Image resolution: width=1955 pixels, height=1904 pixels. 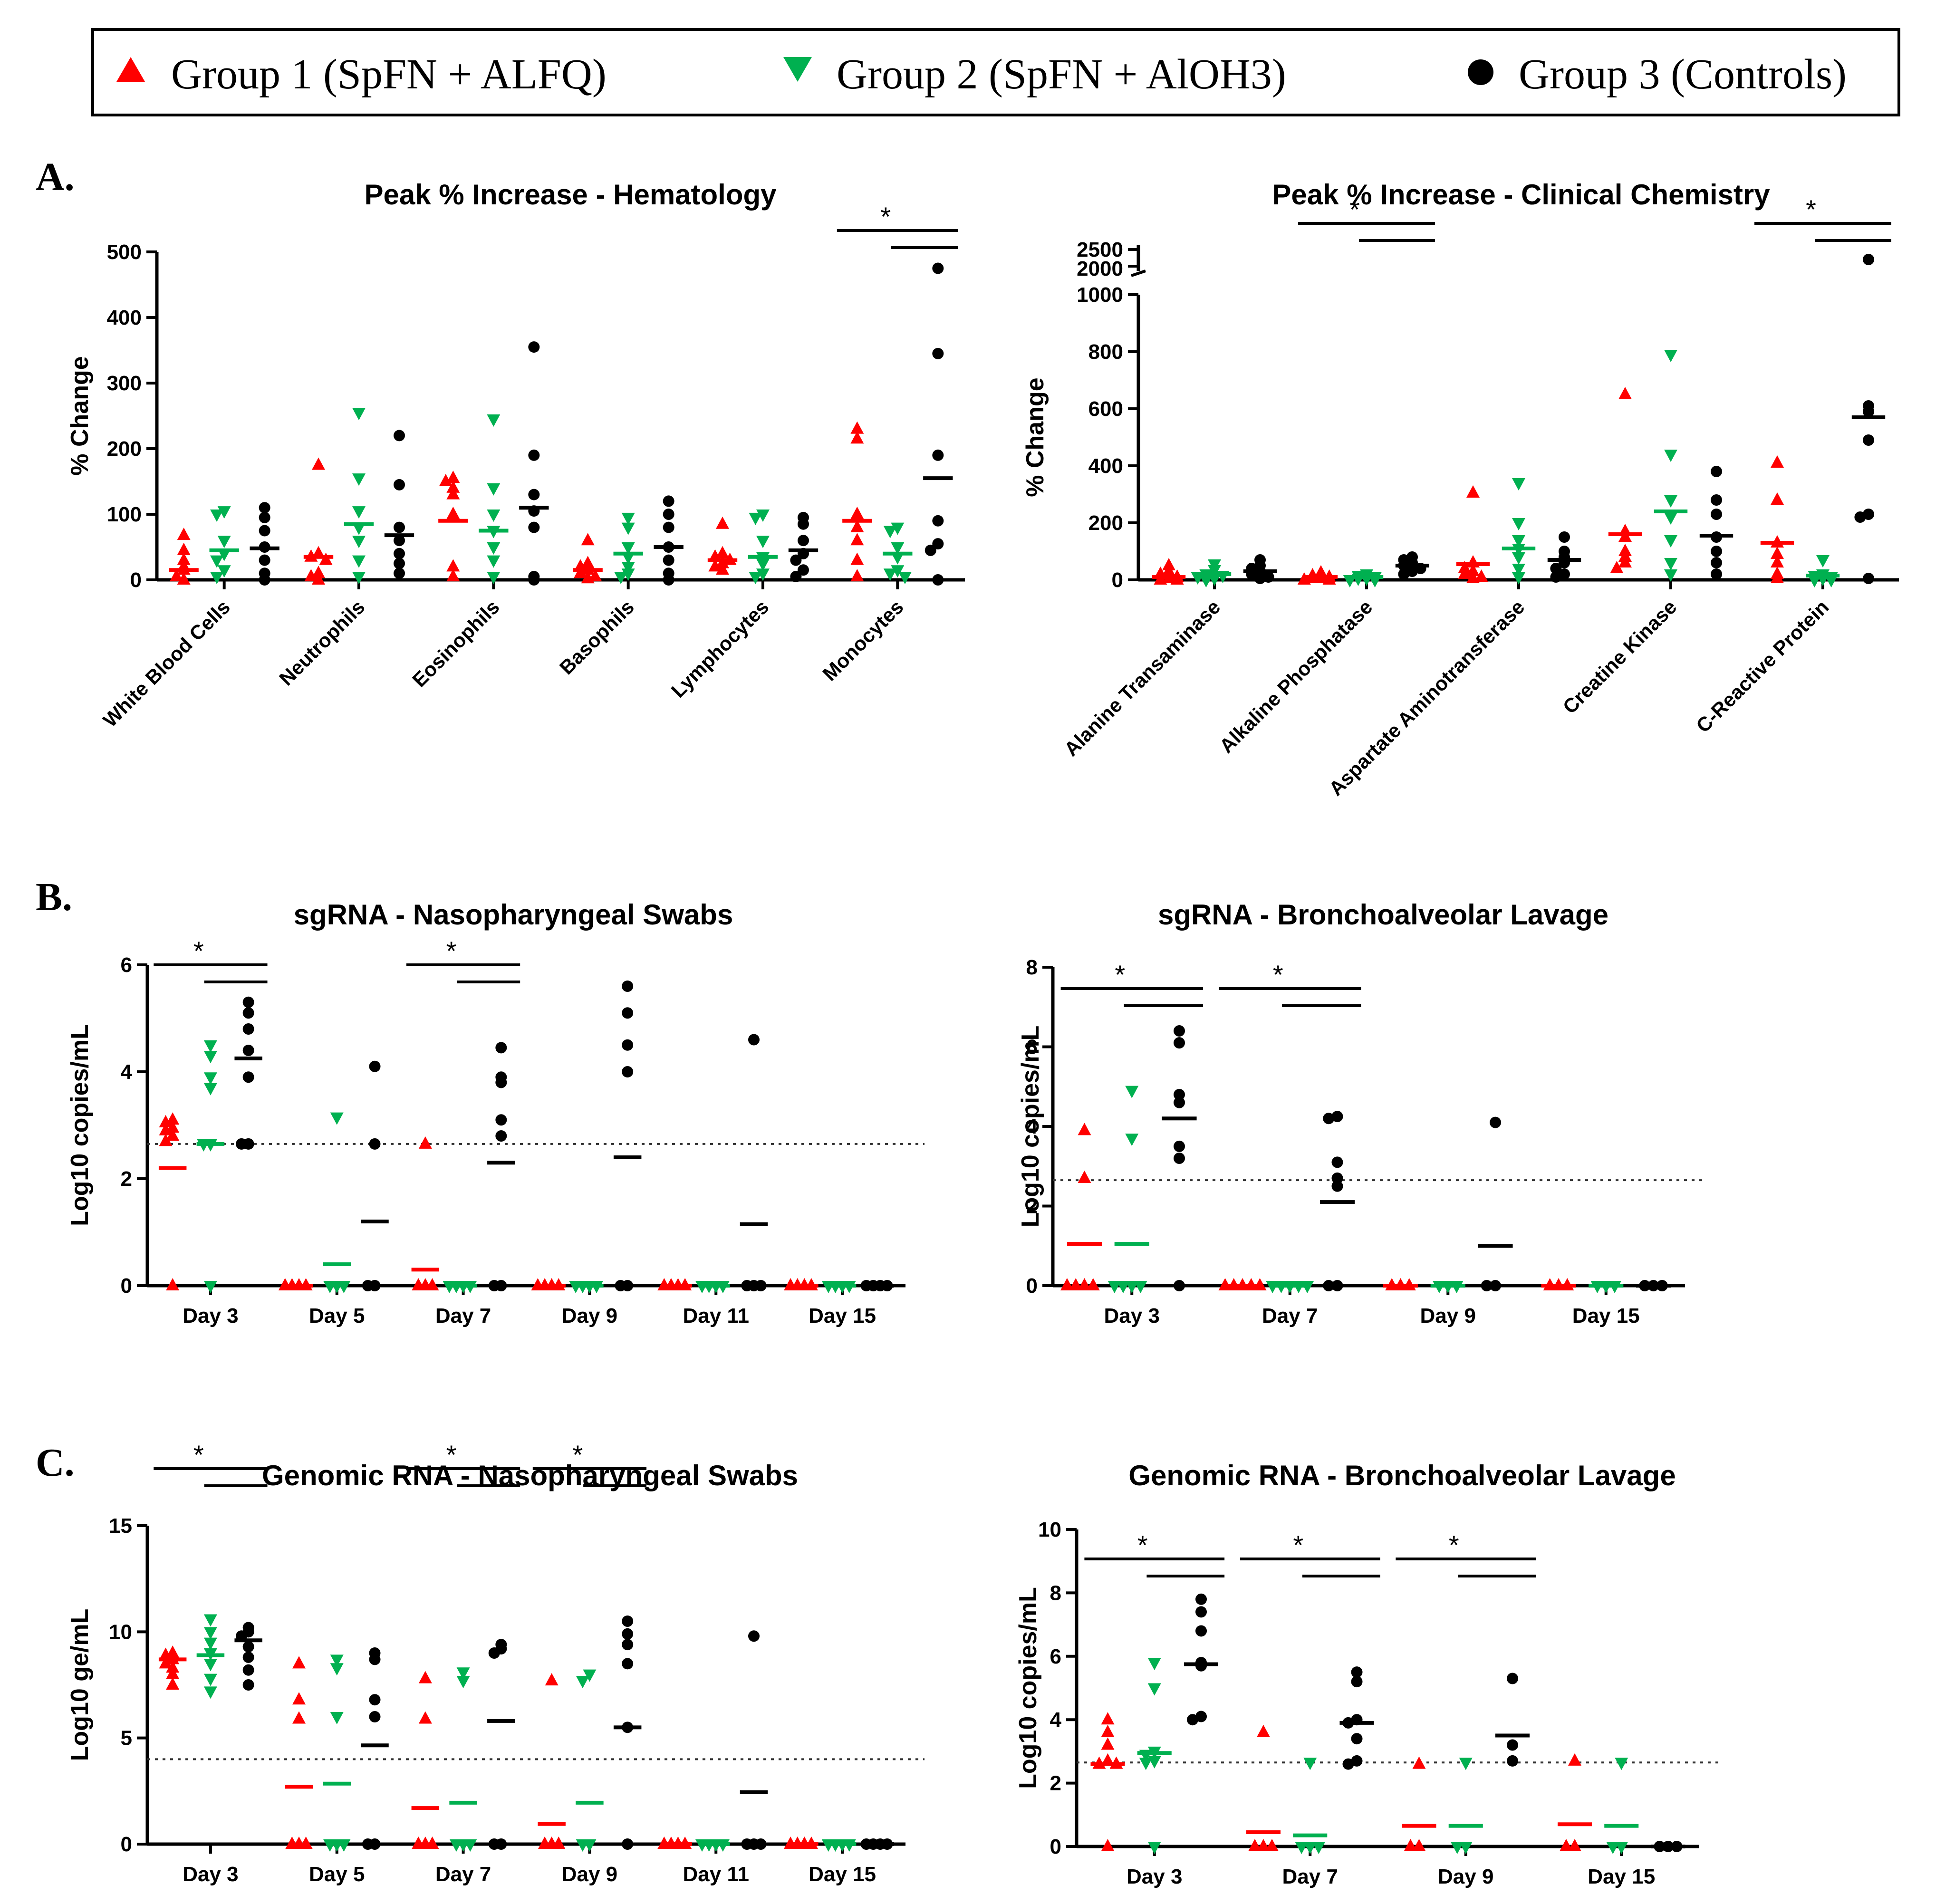 What do you see at coordinates (842, 1316) in the screenshot?
I see `x-category-label: Day 15` at bounding box center [842, 1316].